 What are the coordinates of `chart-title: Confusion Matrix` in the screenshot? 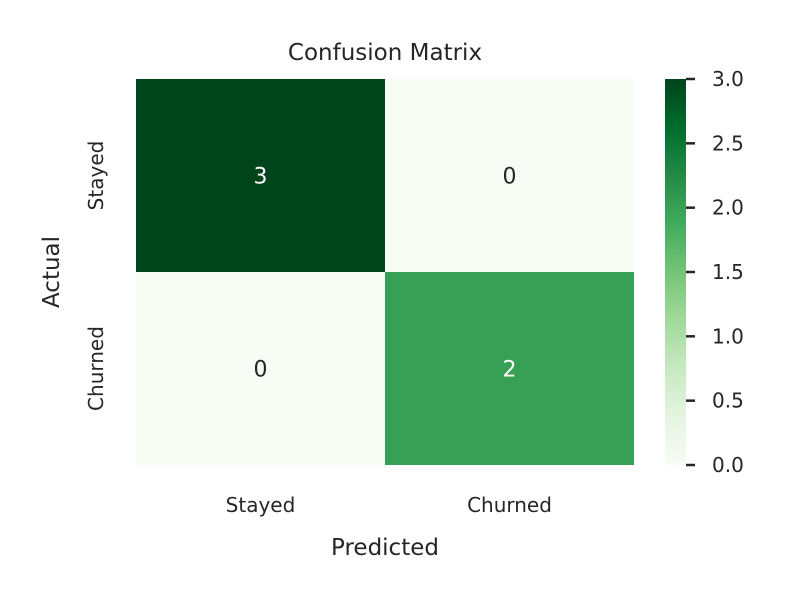 It's located at (385, 53).